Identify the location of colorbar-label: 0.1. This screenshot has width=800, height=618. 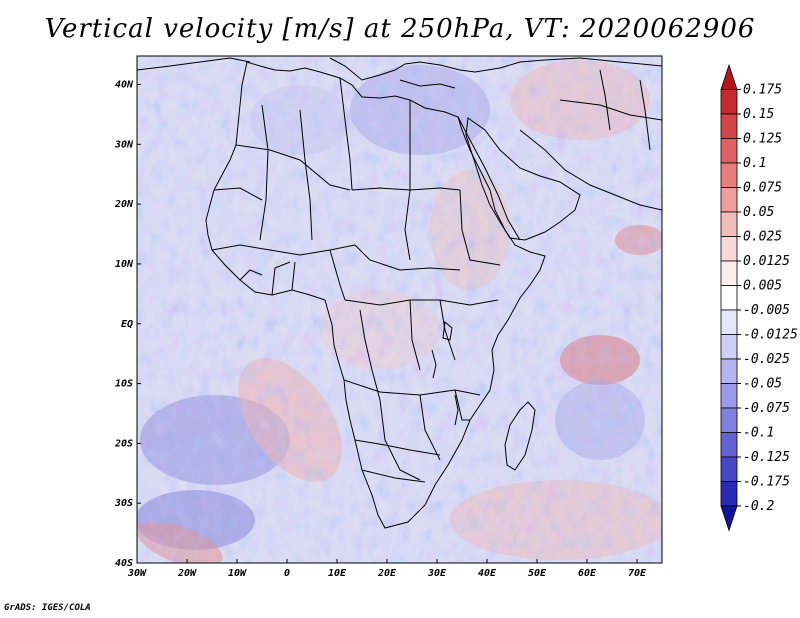
(754, 163).